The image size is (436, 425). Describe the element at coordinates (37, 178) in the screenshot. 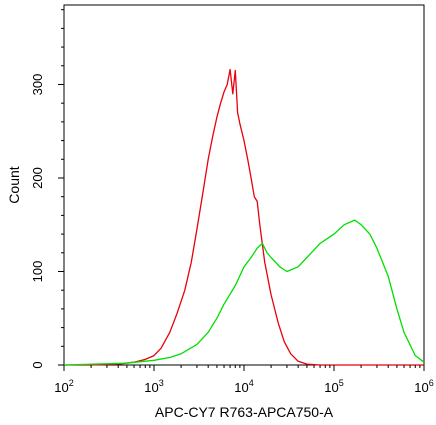

I see `y-tick-label: 200` at that location.